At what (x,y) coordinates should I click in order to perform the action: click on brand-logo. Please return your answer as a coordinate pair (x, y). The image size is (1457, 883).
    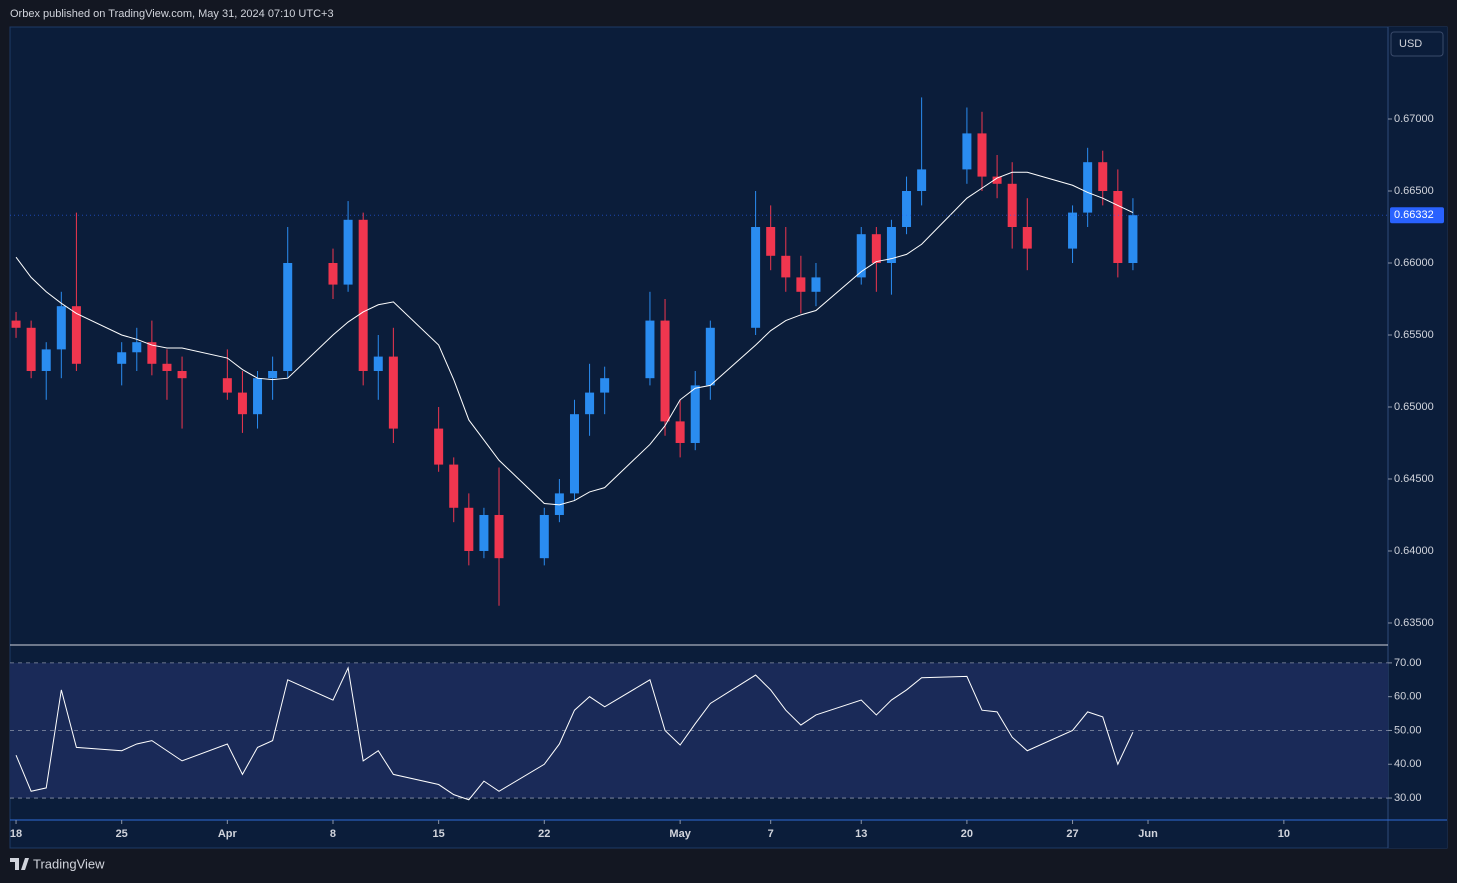
    Looking at the image, I should click on (19, 864).